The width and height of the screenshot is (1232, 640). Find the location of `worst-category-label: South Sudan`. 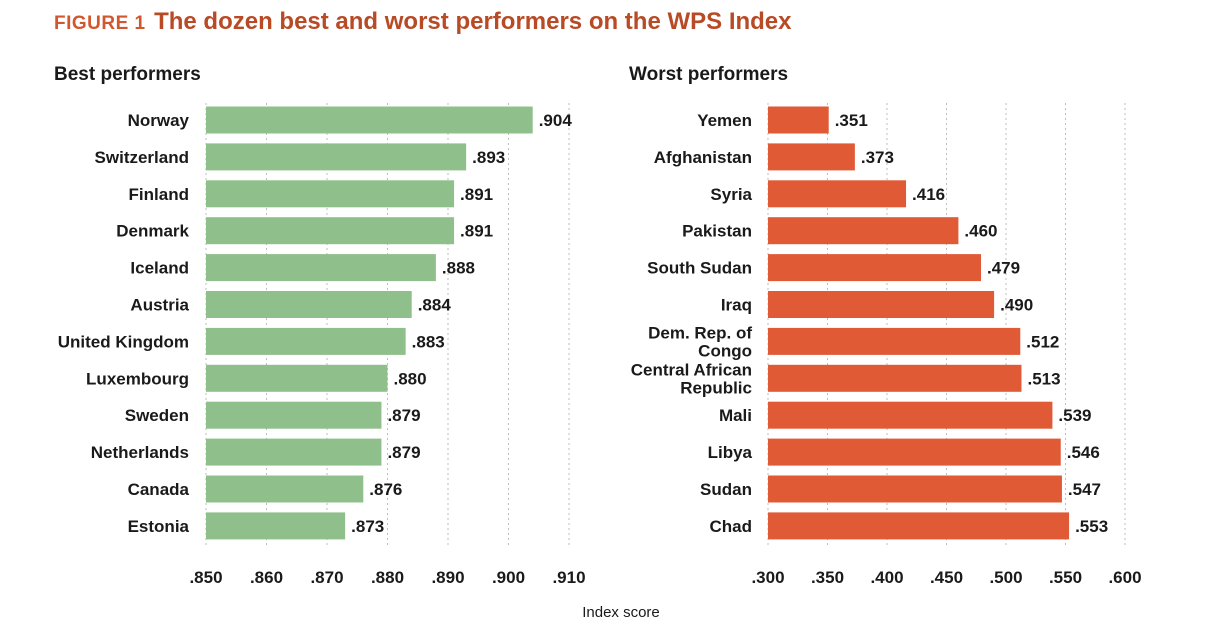

worst-category-label: South Sudan is located at coordinates (699, 268).